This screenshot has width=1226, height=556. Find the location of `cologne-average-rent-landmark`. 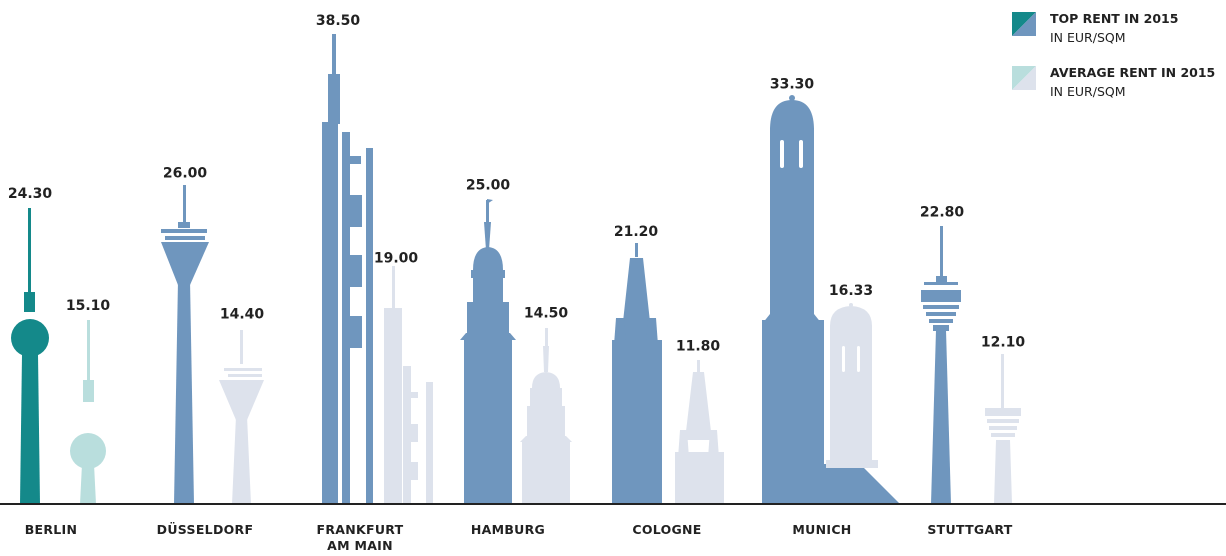

cologne-average-rent-landmark is located at coordinates (699, 432).